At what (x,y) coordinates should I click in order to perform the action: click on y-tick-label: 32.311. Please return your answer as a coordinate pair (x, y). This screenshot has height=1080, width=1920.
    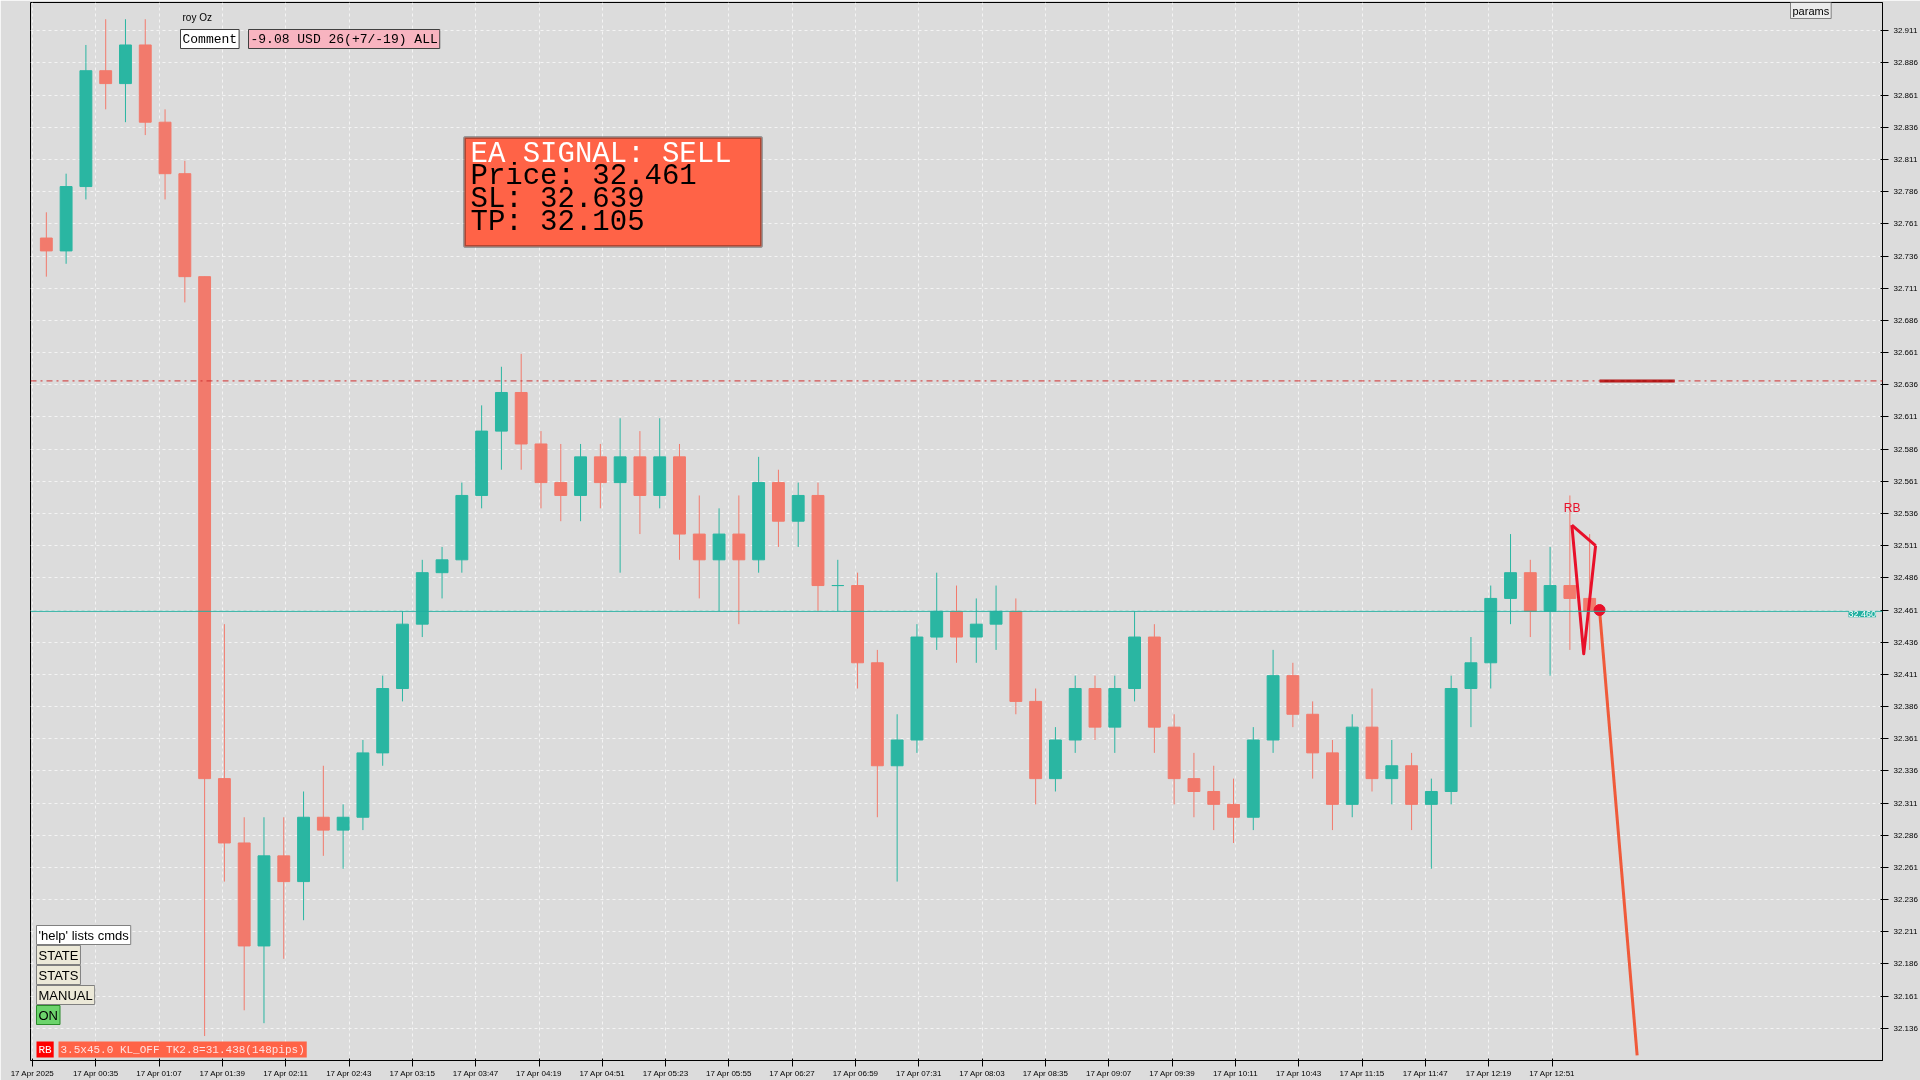
    Looking at the image, I should click on (1905, 803).